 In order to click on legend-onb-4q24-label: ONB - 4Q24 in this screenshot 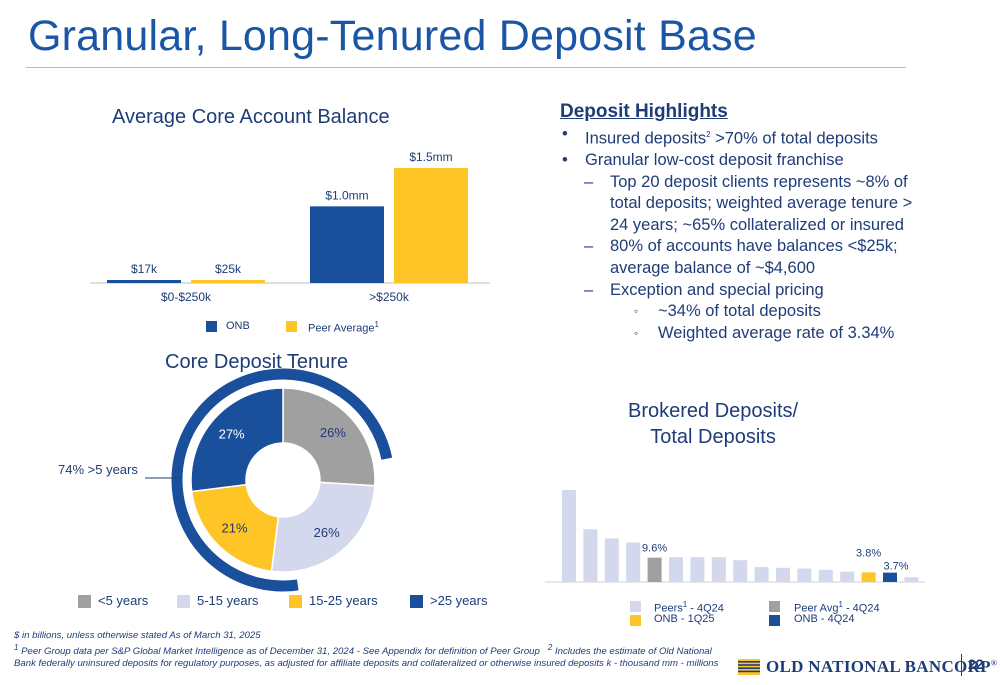, I will do `click(824, 619)`.